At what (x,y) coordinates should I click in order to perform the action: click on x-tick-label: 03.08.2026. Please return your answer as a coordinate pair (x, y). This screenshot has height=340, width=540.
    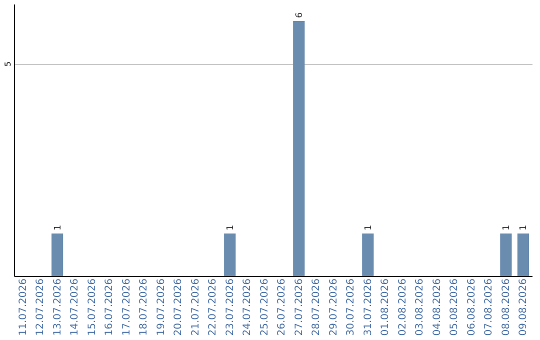
    Looking at the image, I should click on (420, 307).